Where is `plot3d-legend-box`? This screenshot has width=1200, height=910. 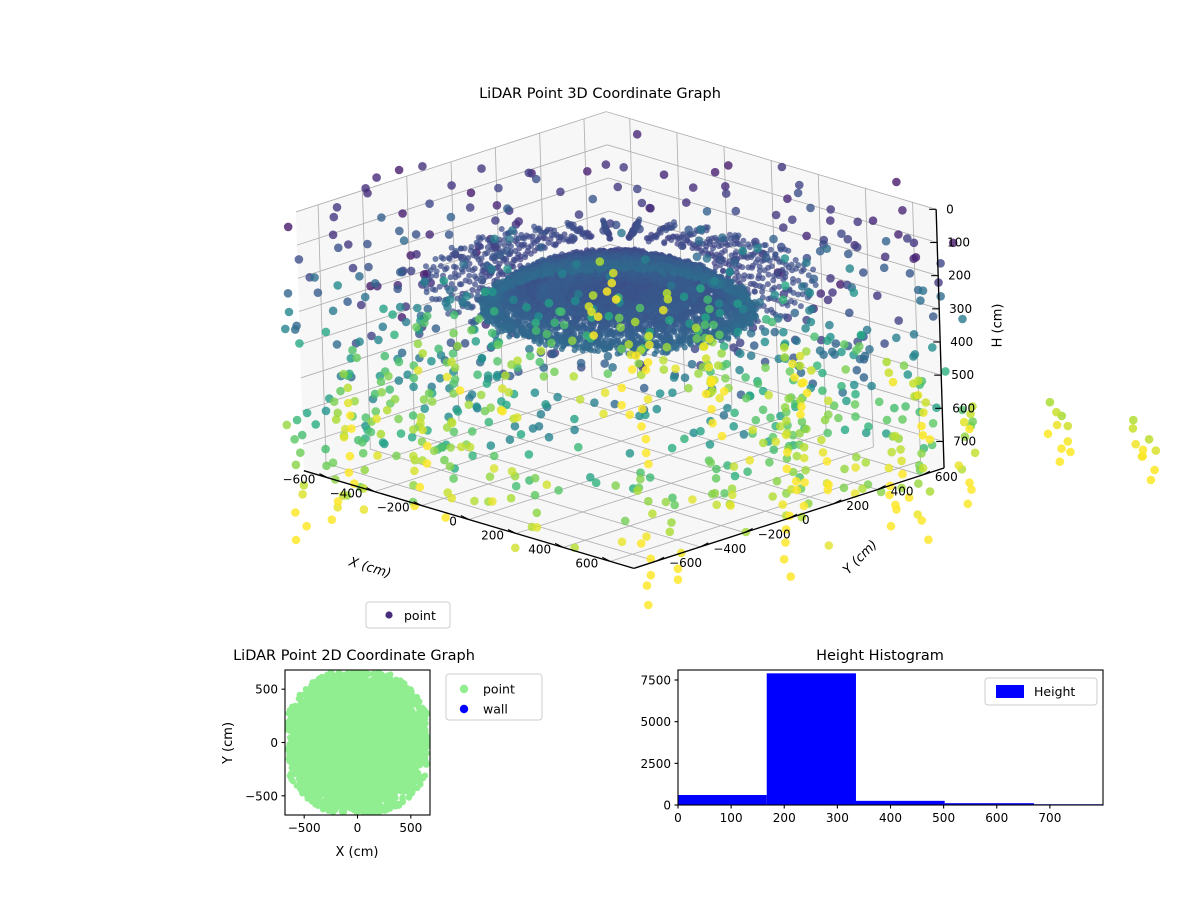
plot3d-legend-box is located at coordinates (408, 615).